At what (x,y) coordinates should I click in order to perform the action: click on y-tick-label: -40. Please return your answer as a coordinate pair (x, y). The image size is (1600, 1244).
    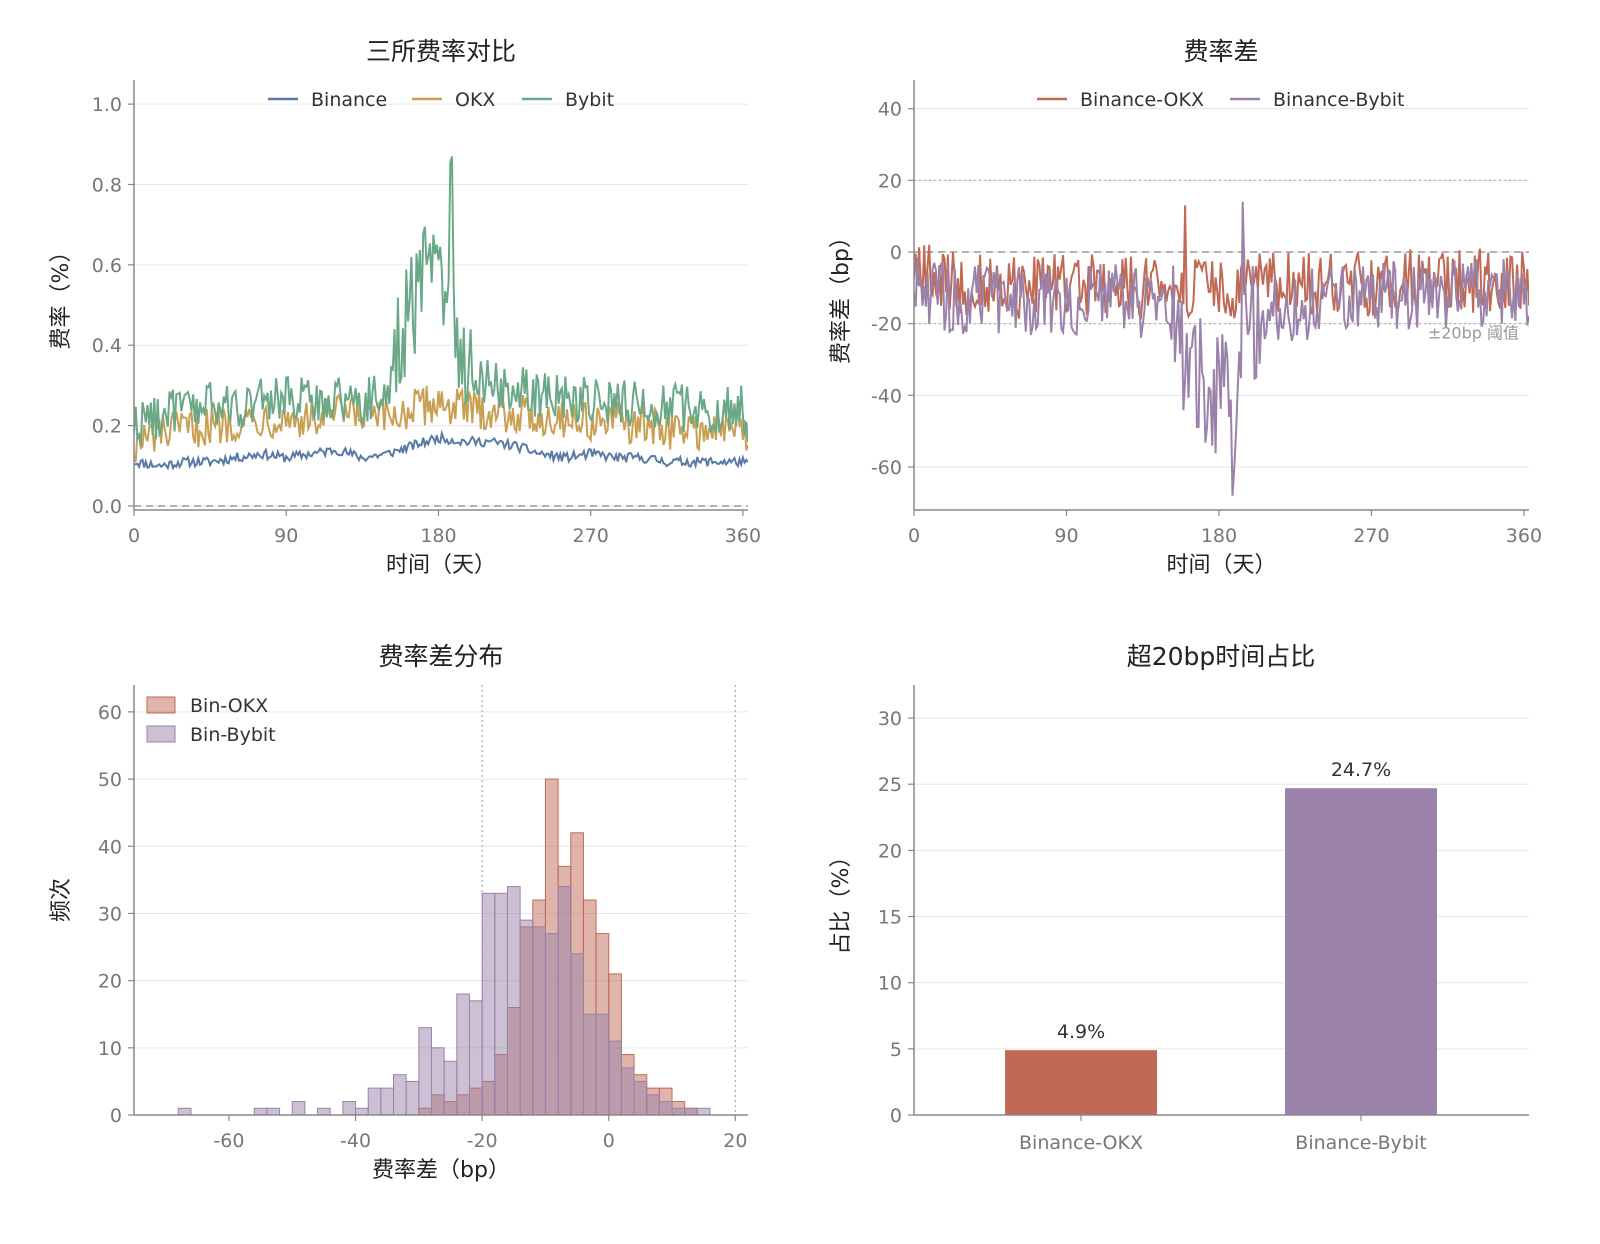
    Looking at the image, I should click on (886, 396).